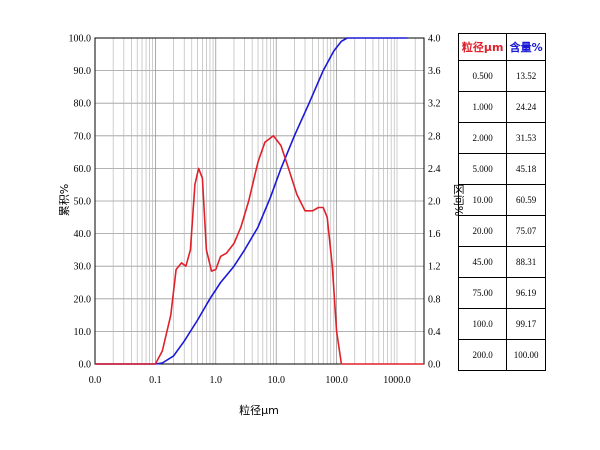 This screenshot has width=600, height=450. I want to click on left-axis-label: 累积%, so click(64, 200).